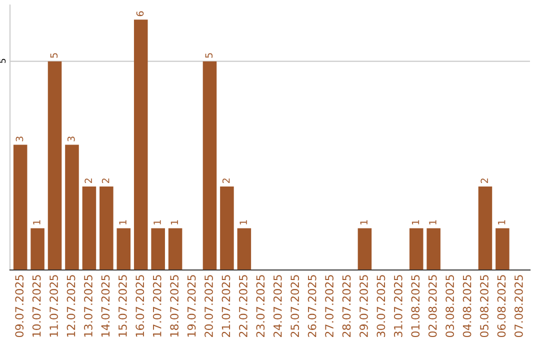 Image resolution: width=540 pixels, height=340 pixels. What do you see at coordinates (260, 306) in the screenshot?
I see `x-tick-label: 23.07.2025` at bounding box center [260, 306].